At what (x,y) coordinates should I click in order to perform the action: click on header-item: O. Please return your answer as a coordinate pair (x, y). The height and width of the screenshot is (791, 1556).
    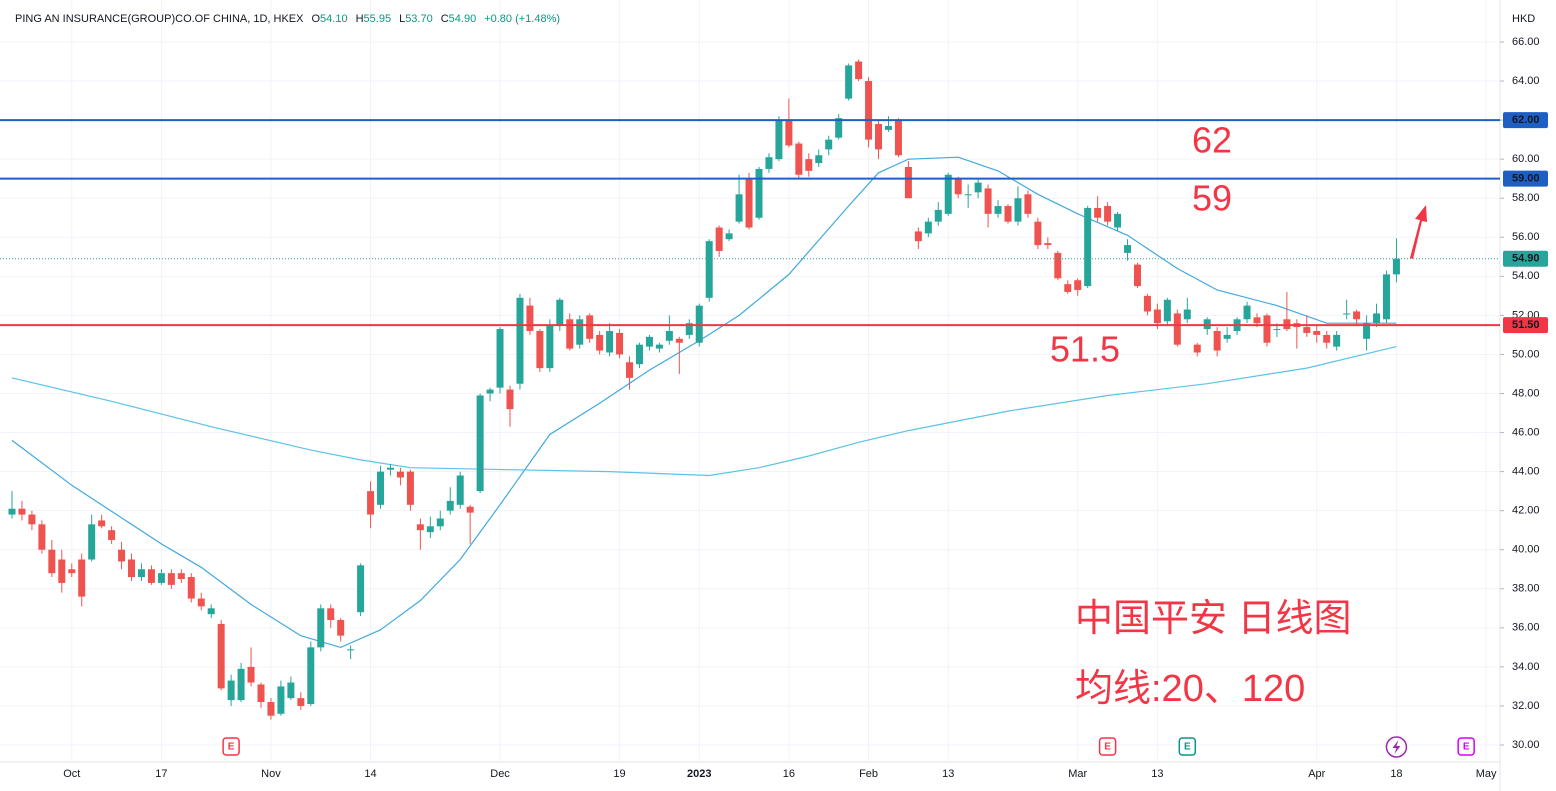
    Looking at the image, I should click on (315, 19).